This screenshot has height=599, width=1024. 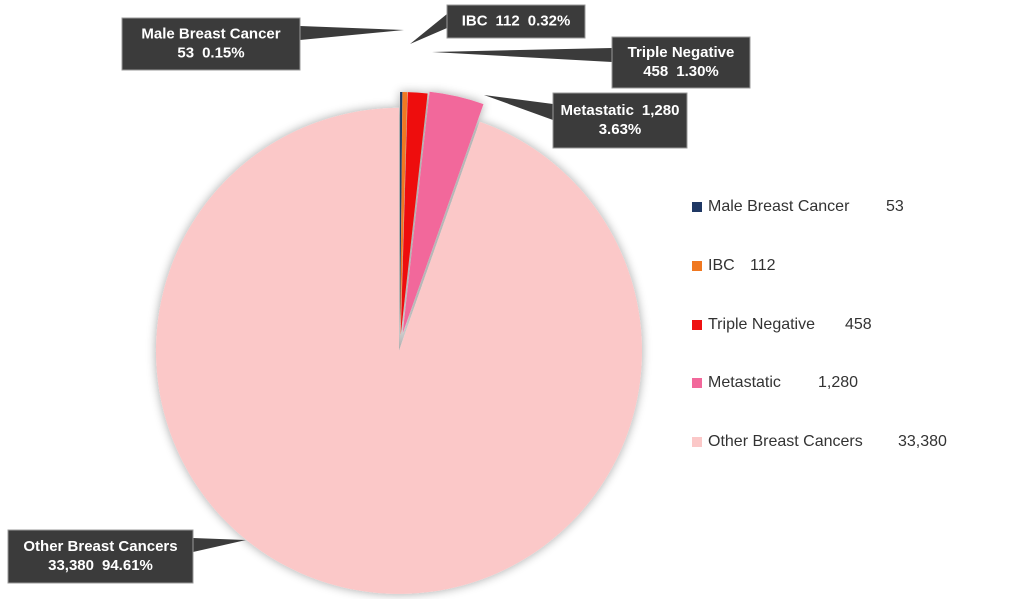 I want to click on callout-label: Other Breast Cancers, so click(x=100, y=546).